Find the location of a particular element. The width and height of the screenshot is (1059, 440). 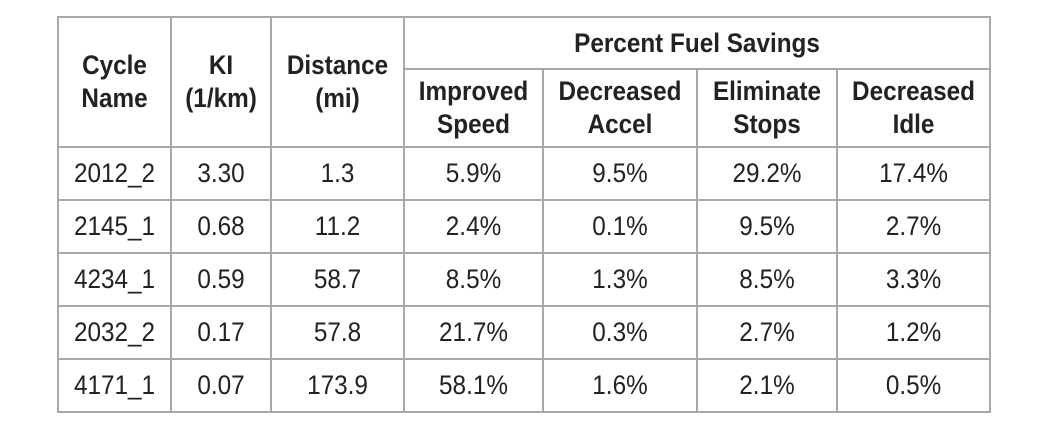

cell-eliminate-stops: 2.1% is located at coordinates (767, 385).